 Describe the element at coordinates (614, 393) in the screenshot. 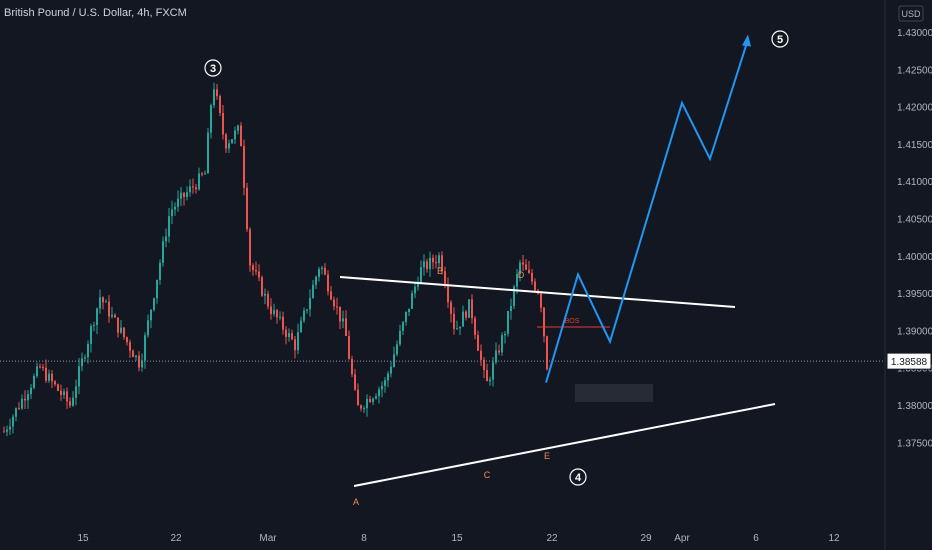

I see `target-zone-box` at that location.